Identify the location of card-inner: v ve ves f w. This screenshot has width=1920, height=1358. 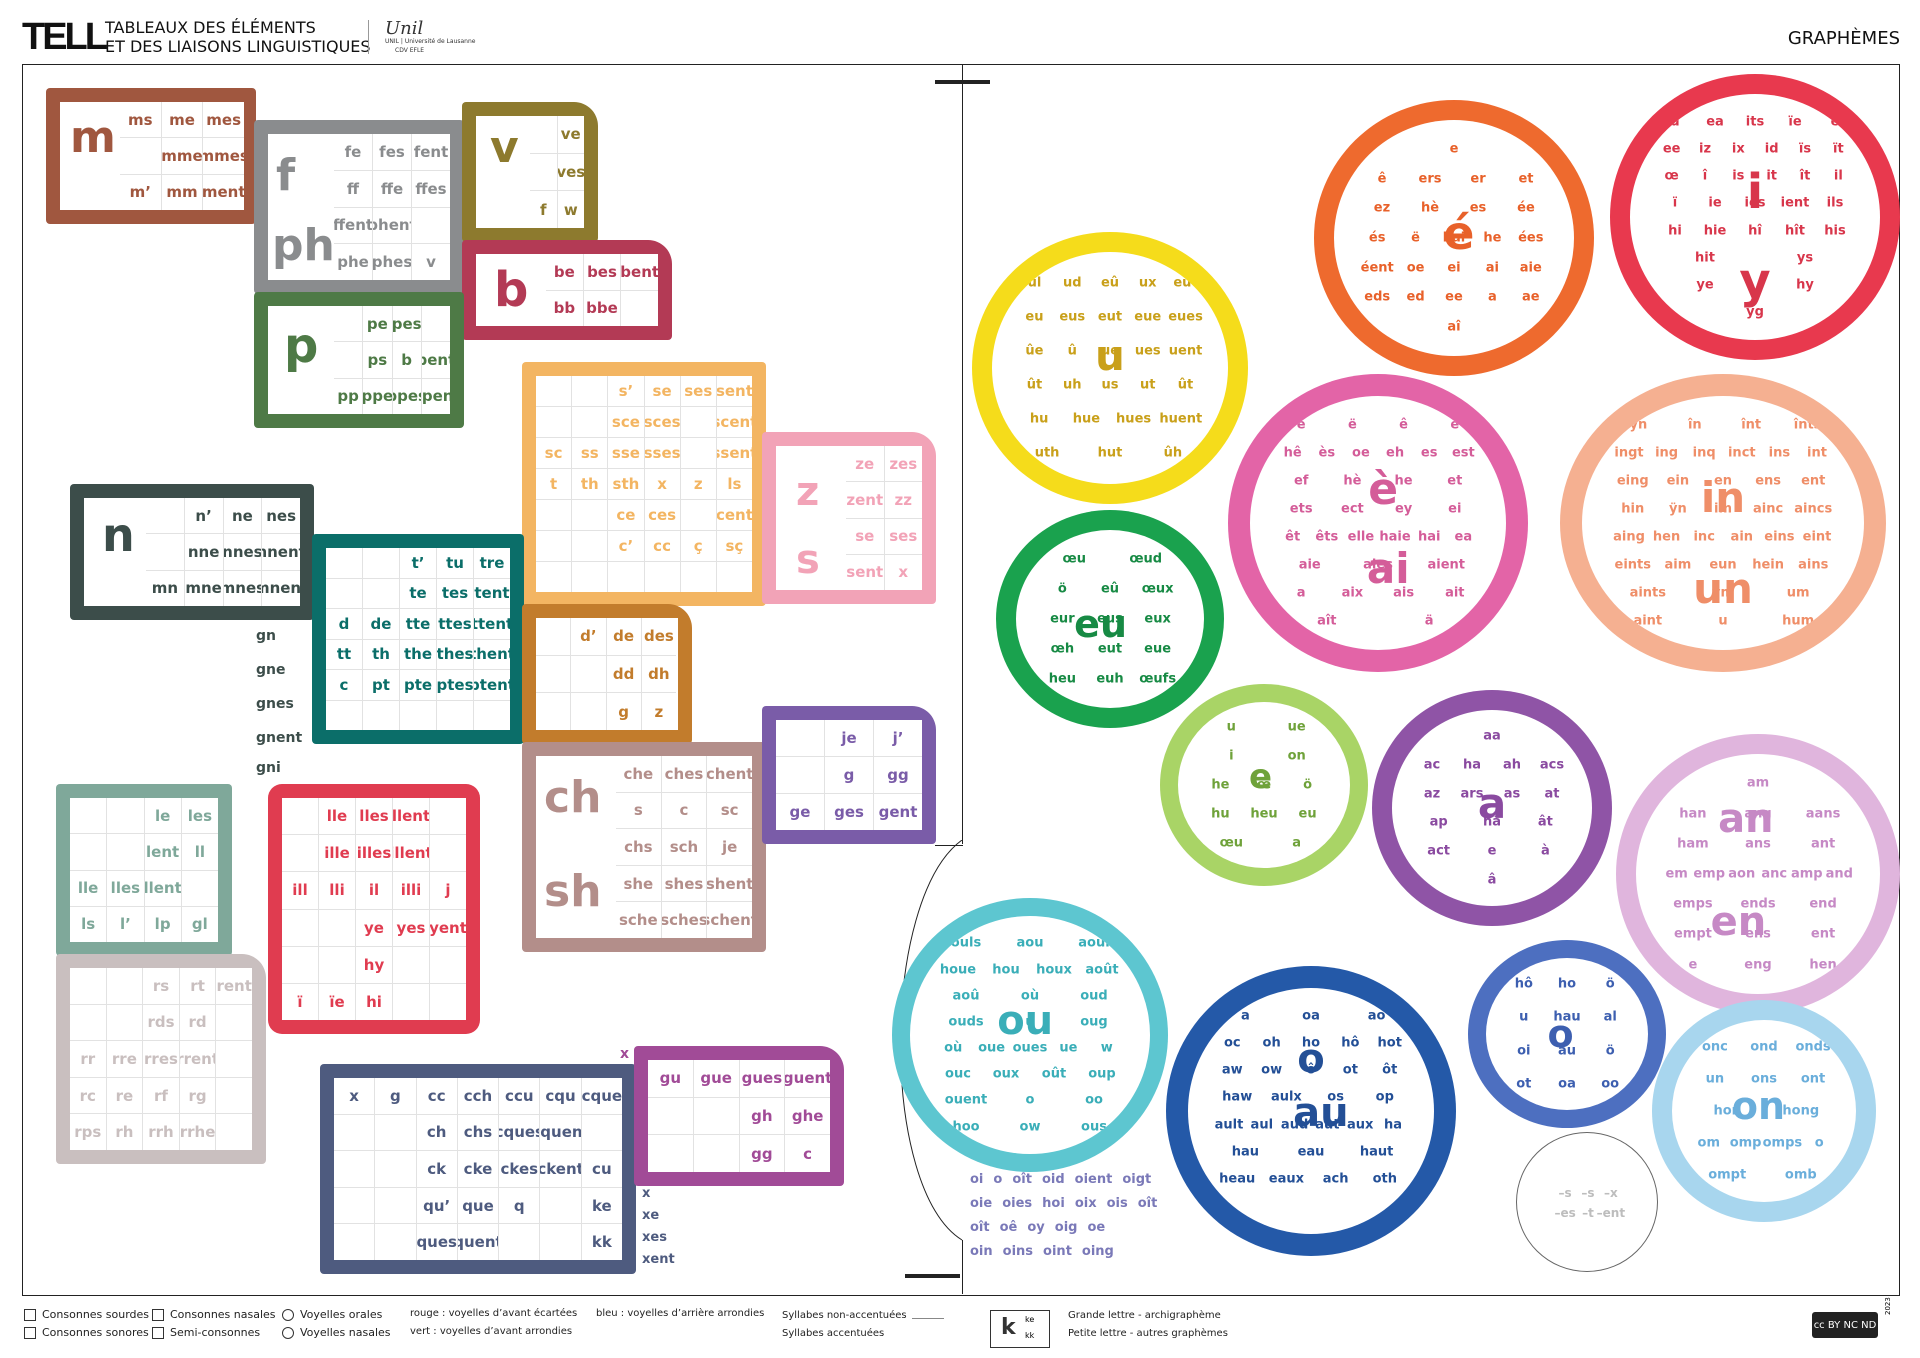
(530, 172).